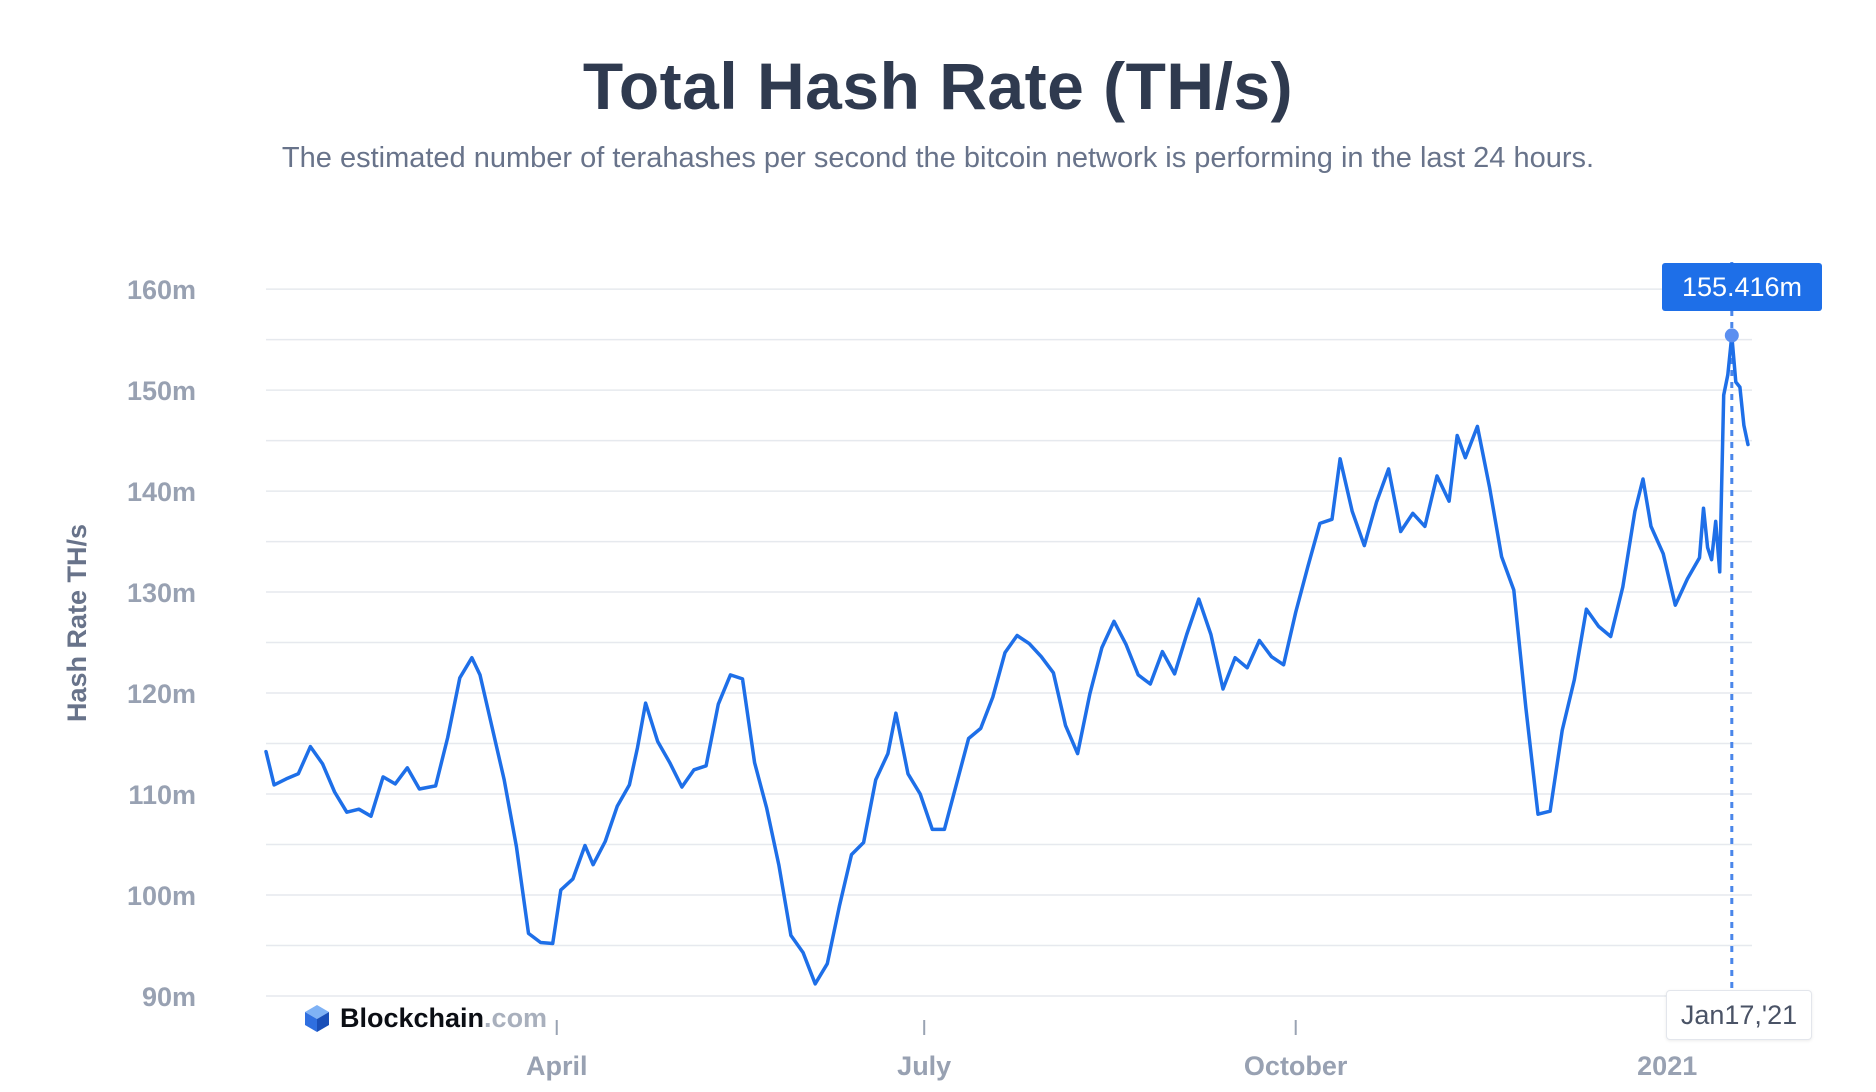 The height and width of the screenshot is (1092, 1876). What do you see at coordinates (161, 896) in the screenshot?
I see `y-tick-label: 100m` at bounding box center [161, 896].